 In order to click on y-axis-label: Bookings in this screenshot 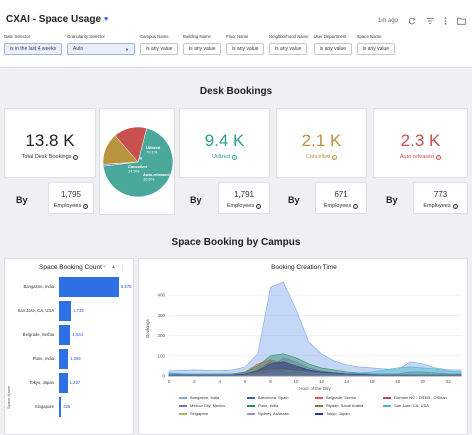, I will do `click(147, 327)`.